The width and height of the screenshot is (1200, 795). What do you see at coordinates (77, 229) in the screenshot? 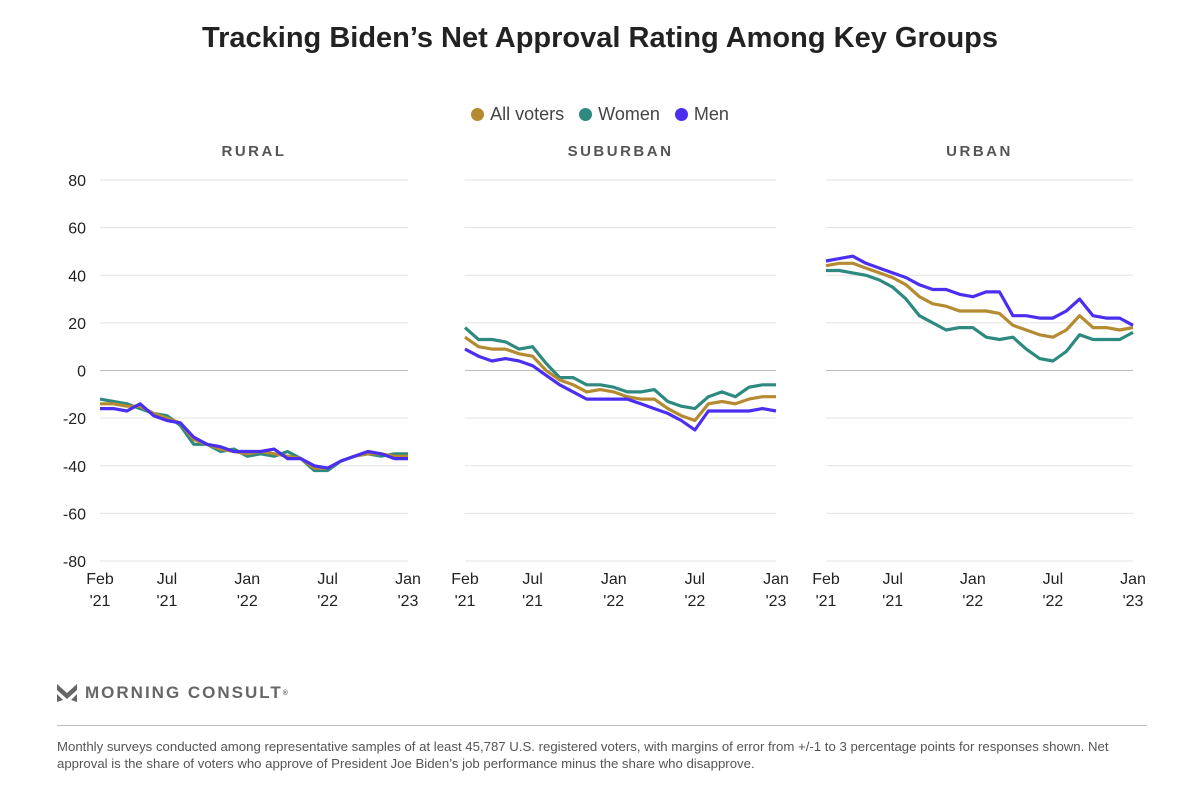
I see `y-tick-label: 60` at bounding box center [77, 229].